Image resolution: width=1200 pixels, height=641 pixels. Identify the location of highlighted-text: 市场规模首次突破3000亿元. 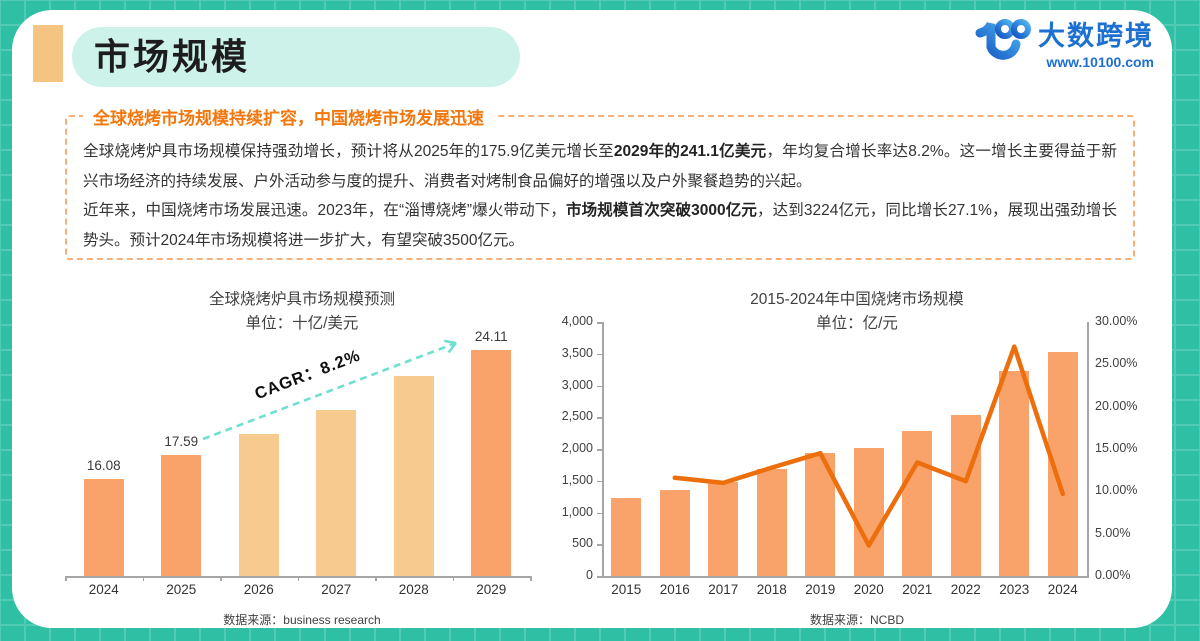
(661, 210).